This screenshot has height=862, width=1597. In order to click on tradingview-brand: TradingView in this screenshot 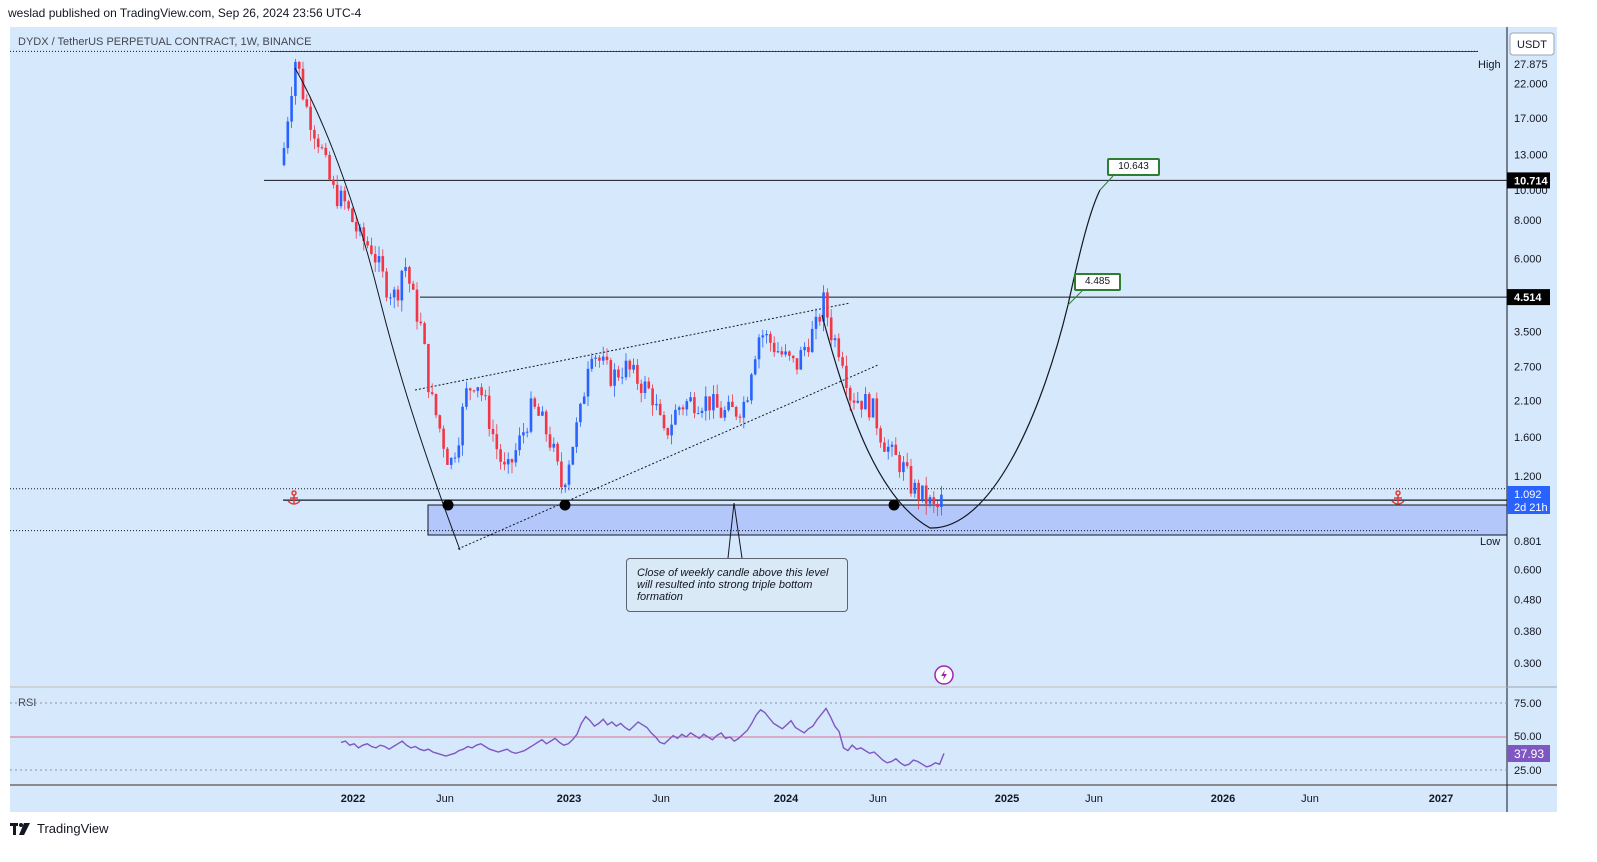, I will do `click(59, 828)`.